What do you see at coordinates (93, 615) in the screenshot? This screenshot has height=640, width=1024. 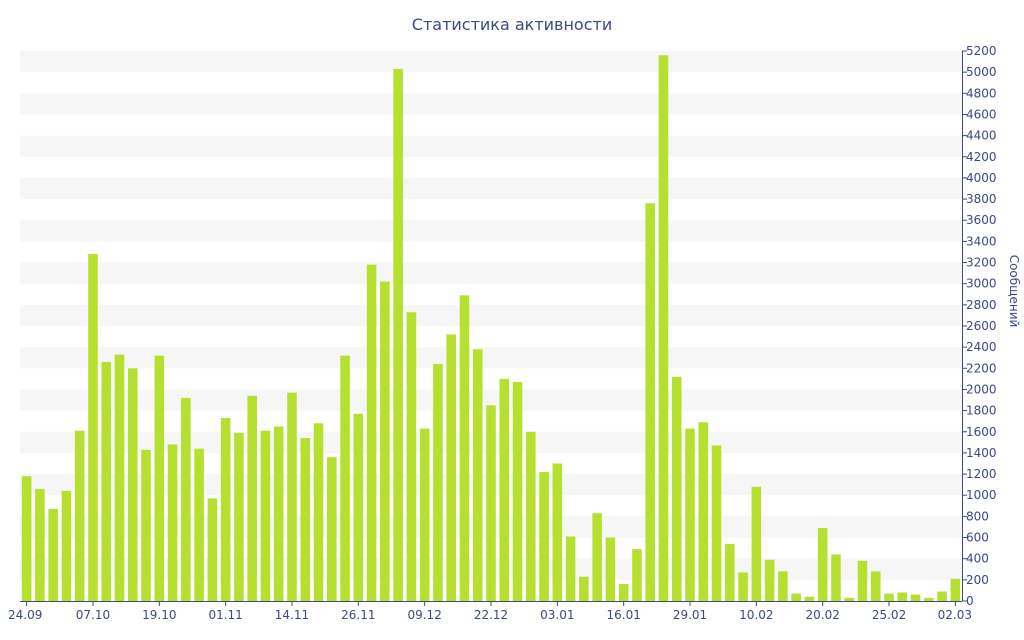 I see `x-tick-label: 07.10` at bounding box center [93, 615].